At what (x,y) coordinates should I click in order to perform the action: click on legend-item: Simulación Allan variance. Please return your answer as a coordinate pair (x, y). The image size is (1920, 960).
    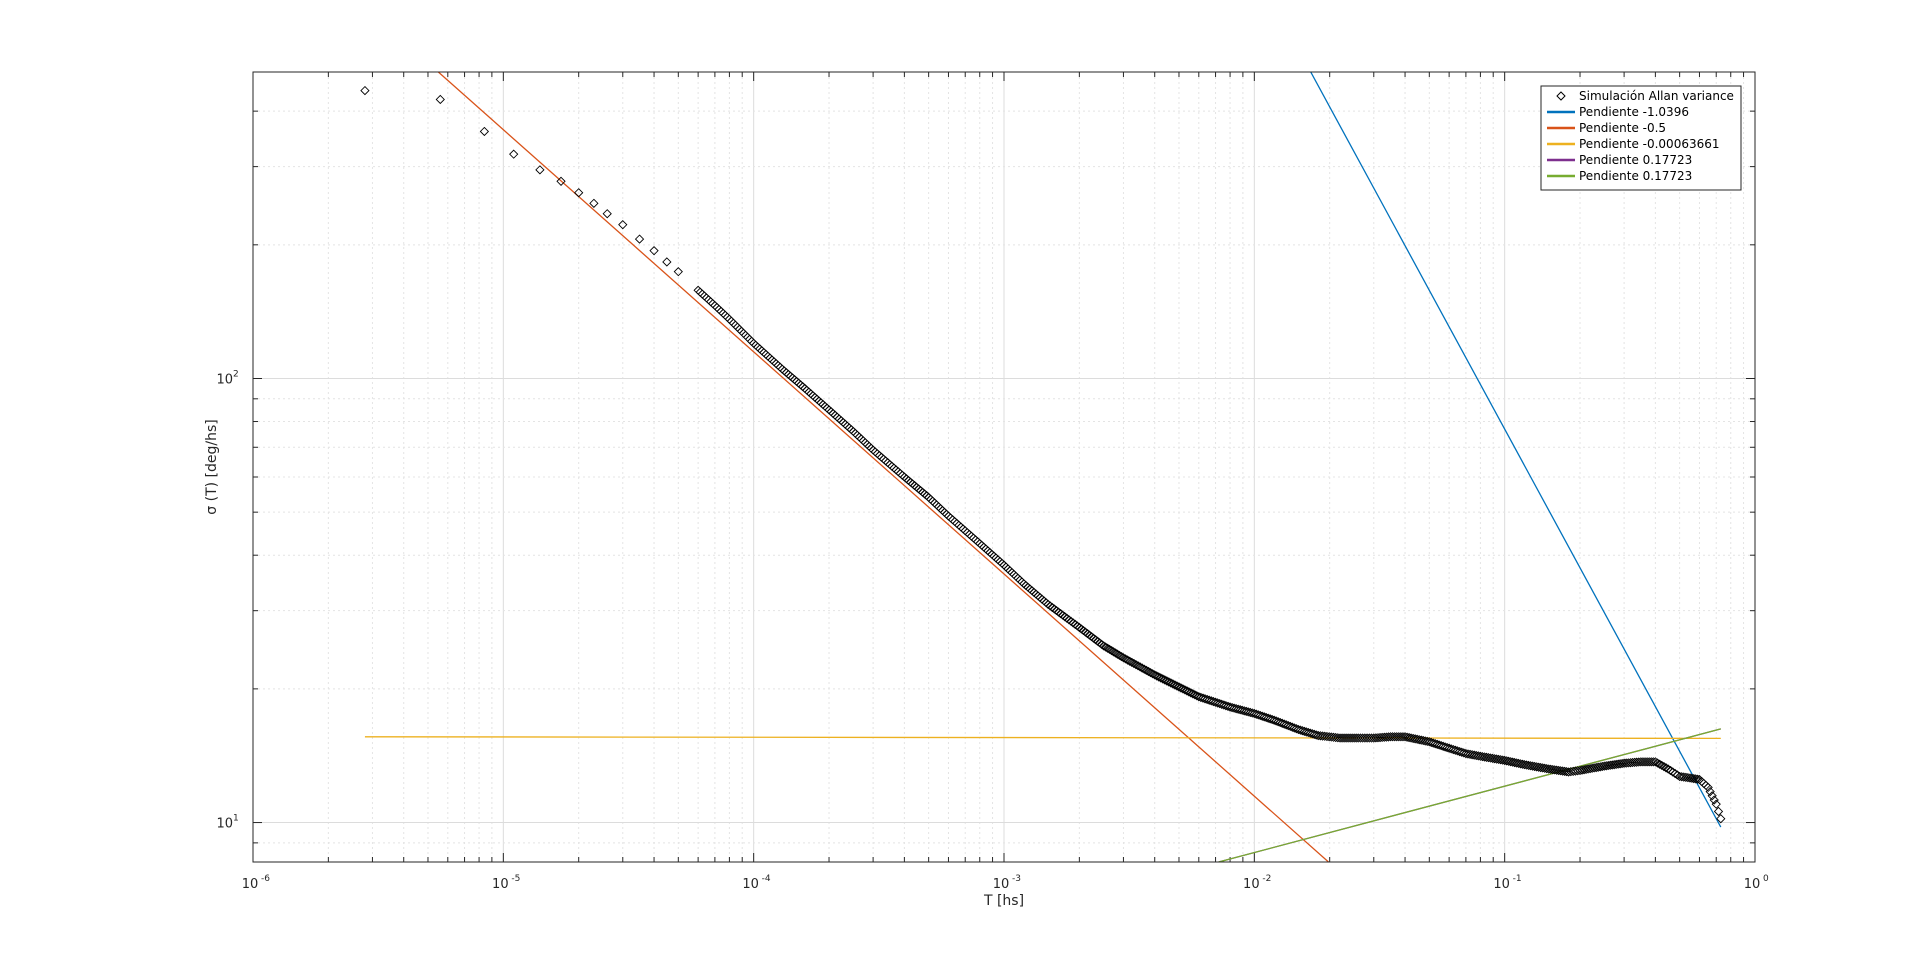
    Looking at the image, I should click on (1645, 96).